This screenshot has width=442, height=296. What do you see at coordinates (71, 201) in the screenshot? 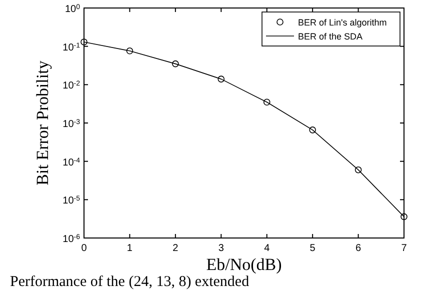
I see `y-tick-label: 10$^{-5}$` at bounding box center [71, 201].